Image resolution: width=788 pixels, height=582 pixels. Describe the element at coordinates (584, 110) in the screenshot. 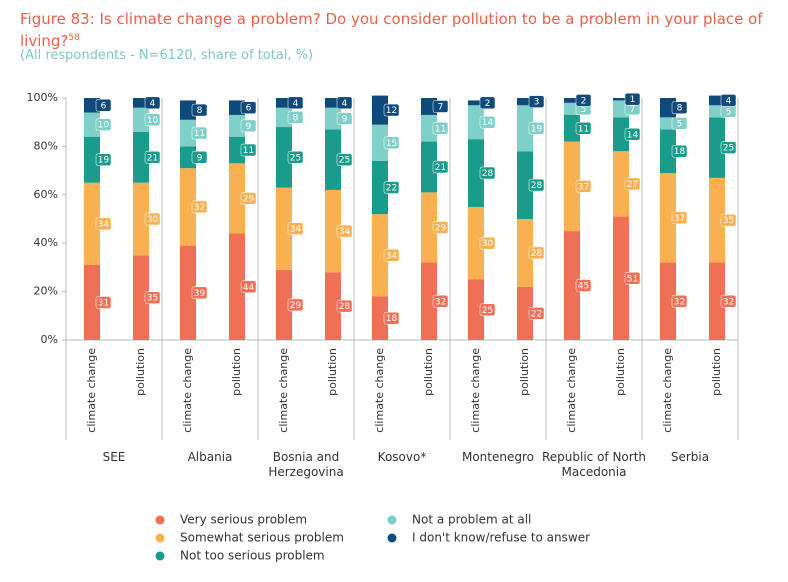

I see `data-label: 5` at that location.